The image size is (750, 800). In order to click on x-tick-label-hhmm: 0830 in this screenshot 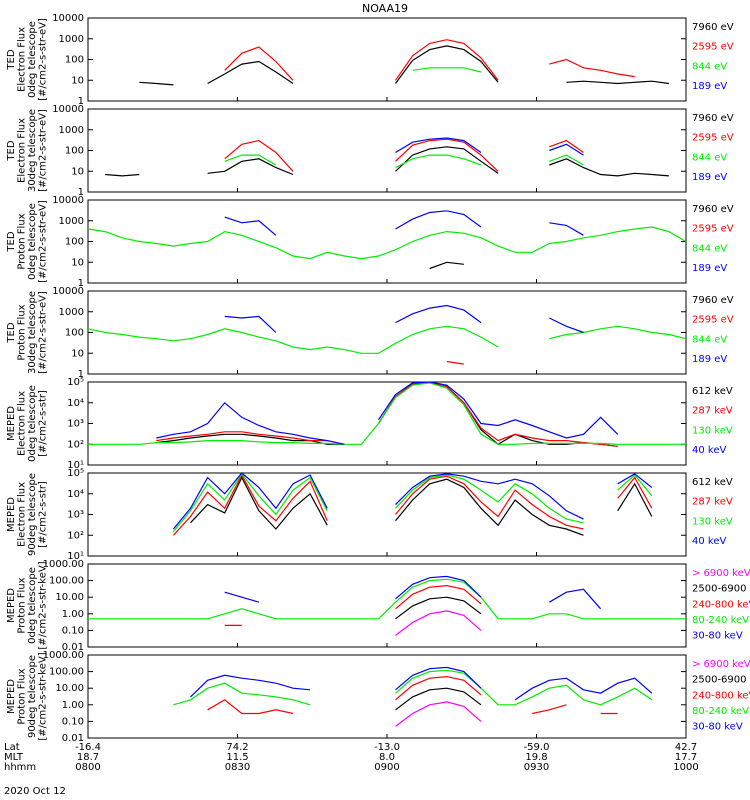, I will do `click(237, 767)`.